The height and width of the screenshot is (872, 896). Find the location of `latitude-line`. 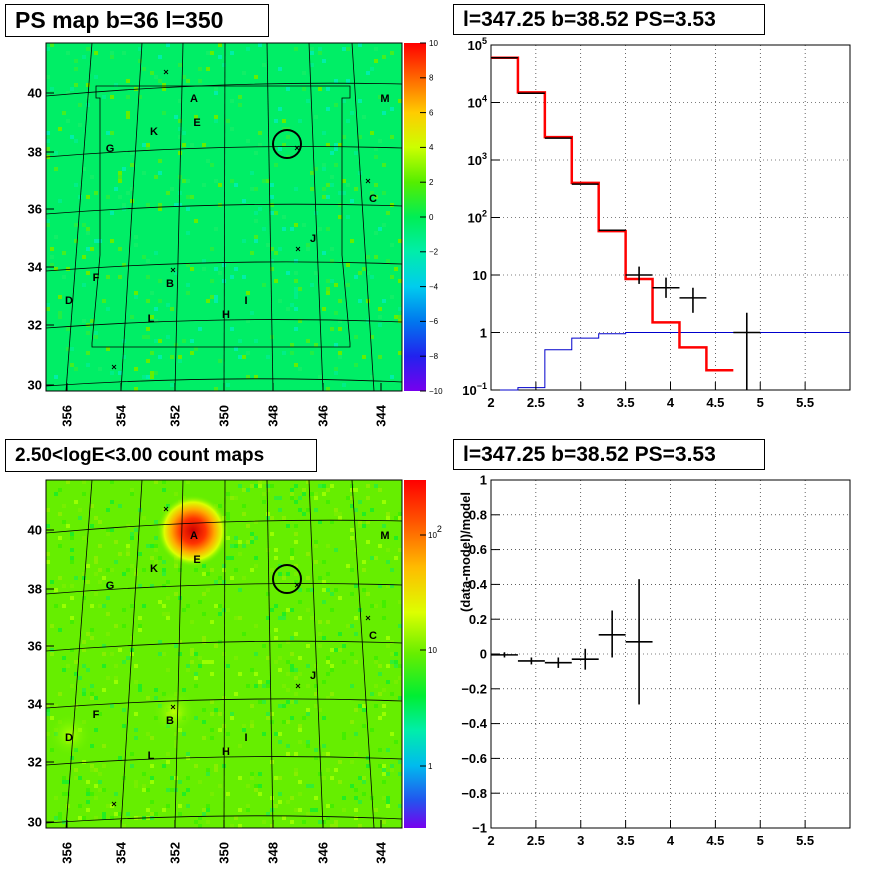

latitude-line is located at coordinates (224, 152).